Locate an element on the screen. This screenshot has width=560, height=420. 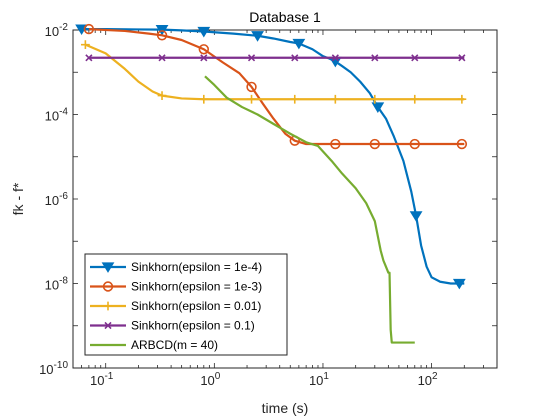
legend-entry: Sinkhorn(epsilon = 1e-3) is located at coordinates (176, 287).